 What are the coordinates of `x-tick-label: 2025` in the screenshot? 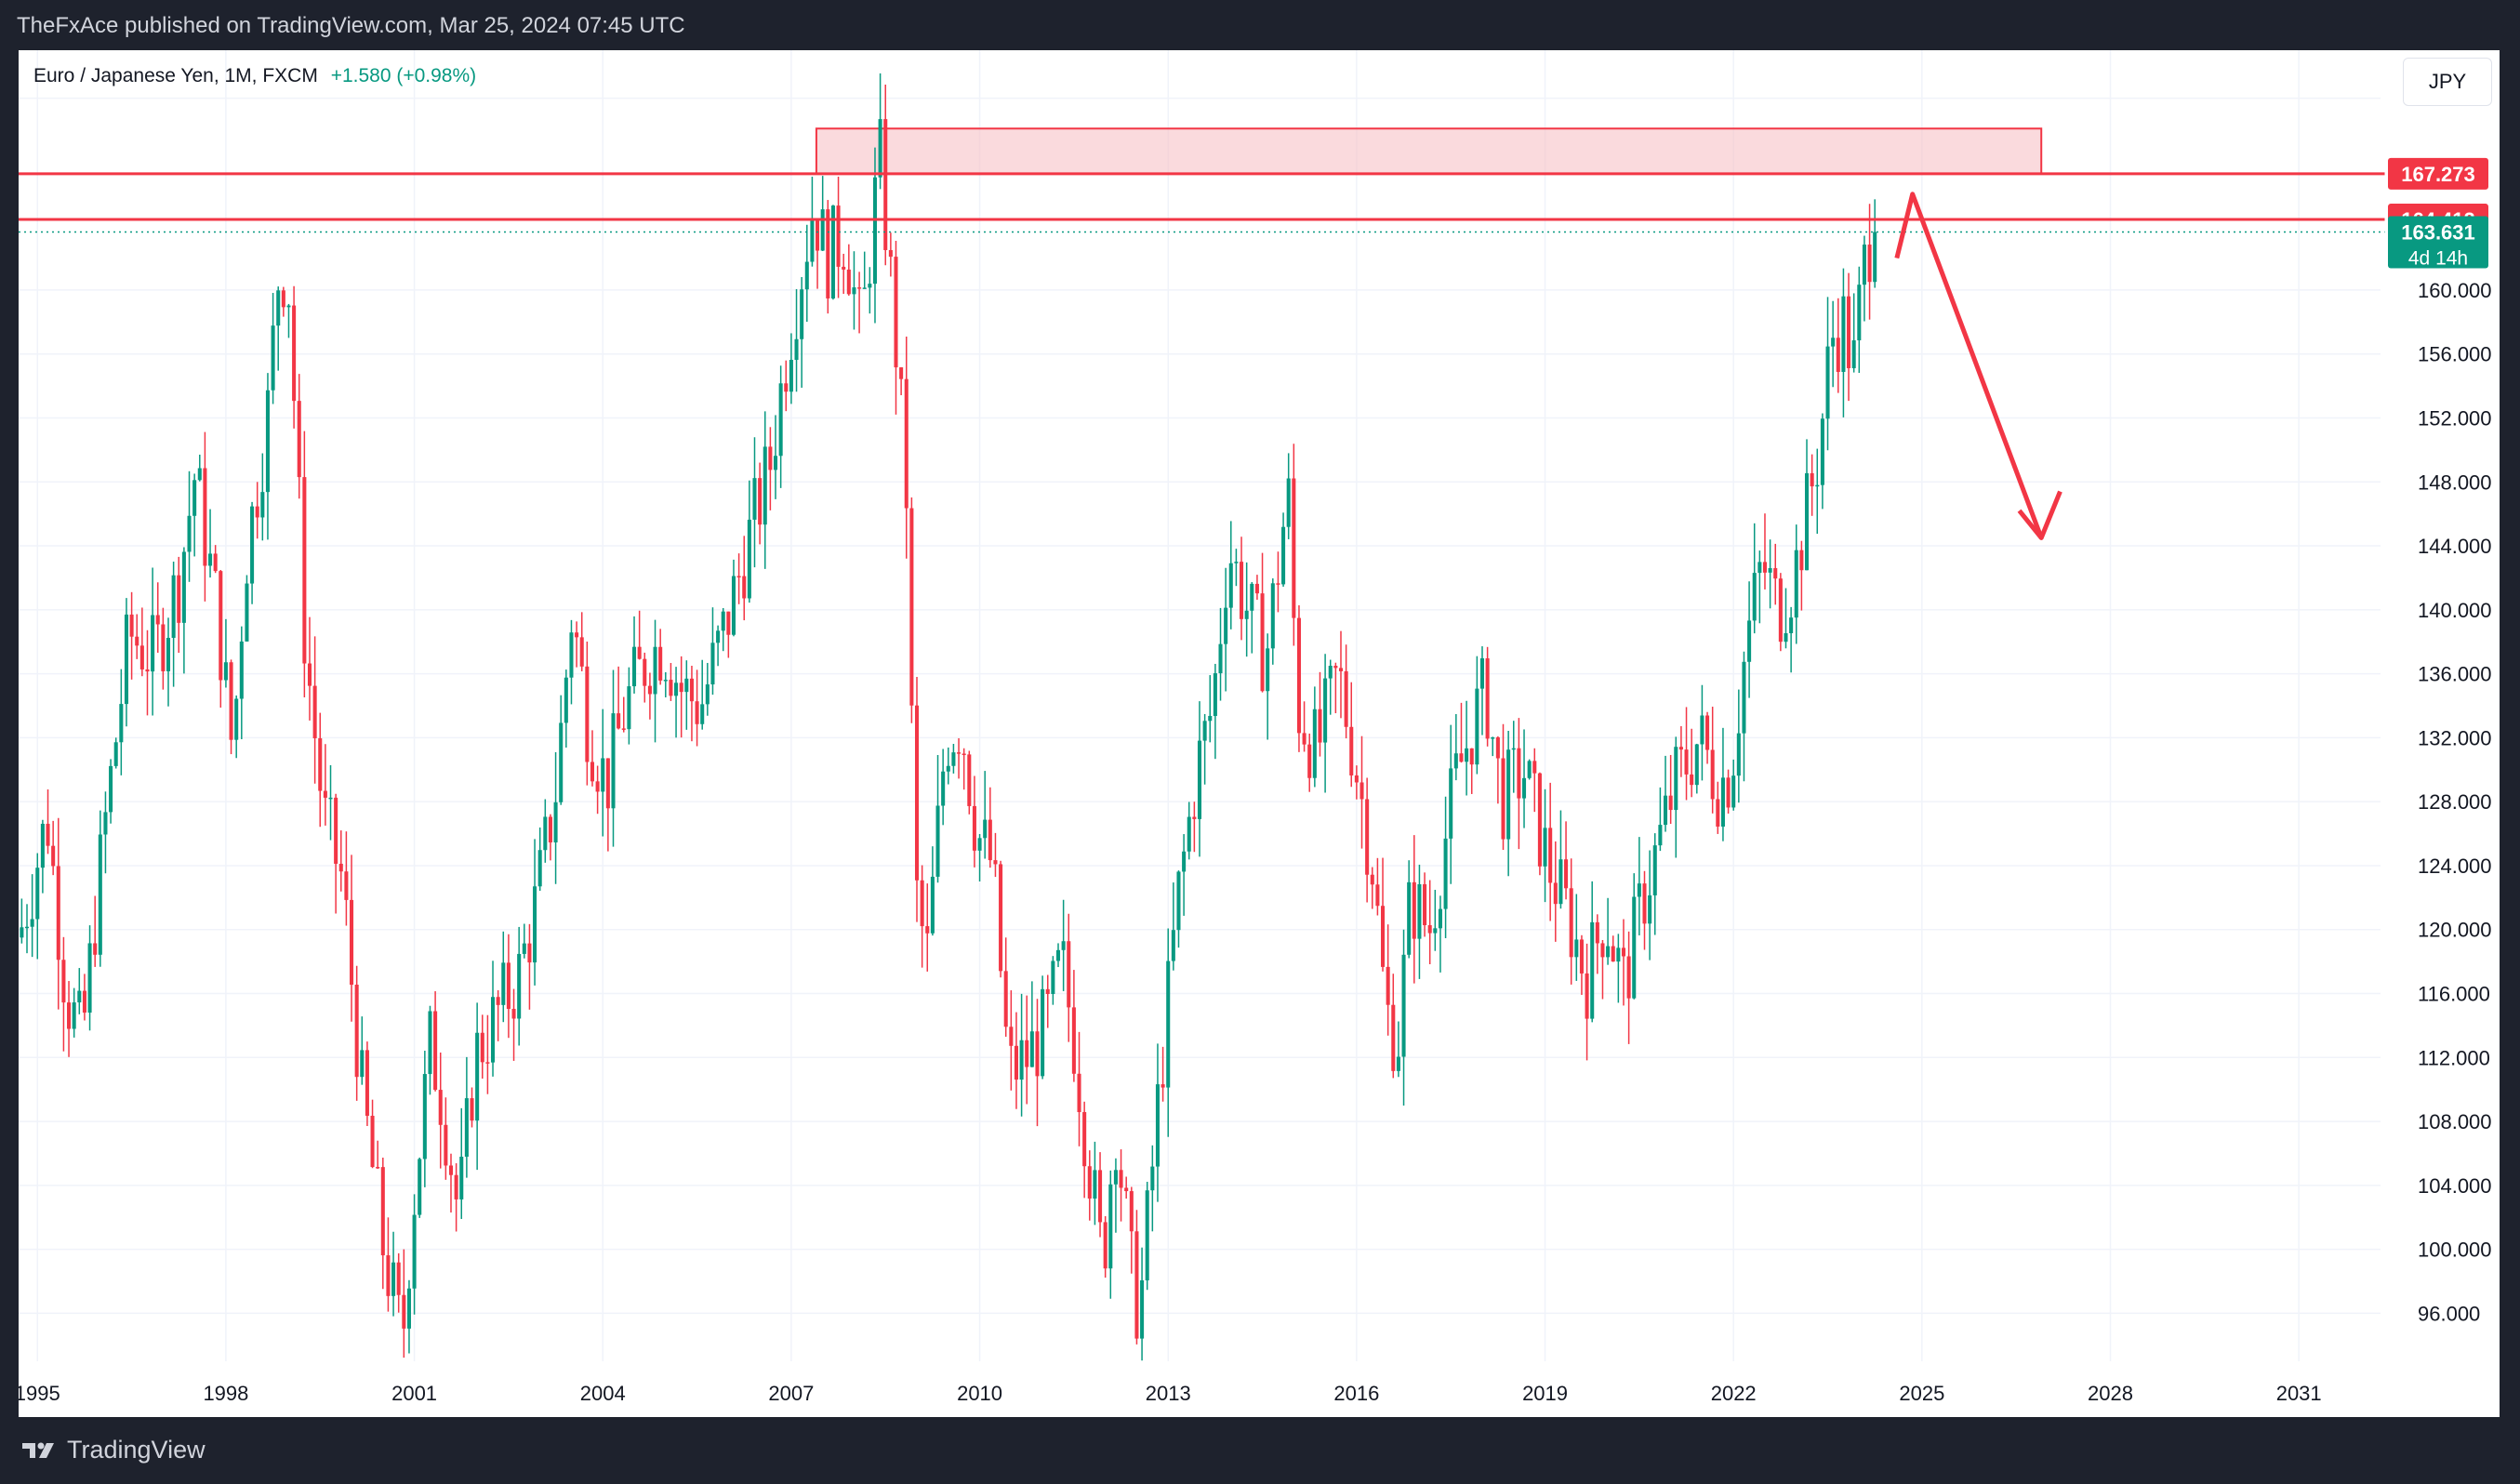 It's located at (1921, 1393).